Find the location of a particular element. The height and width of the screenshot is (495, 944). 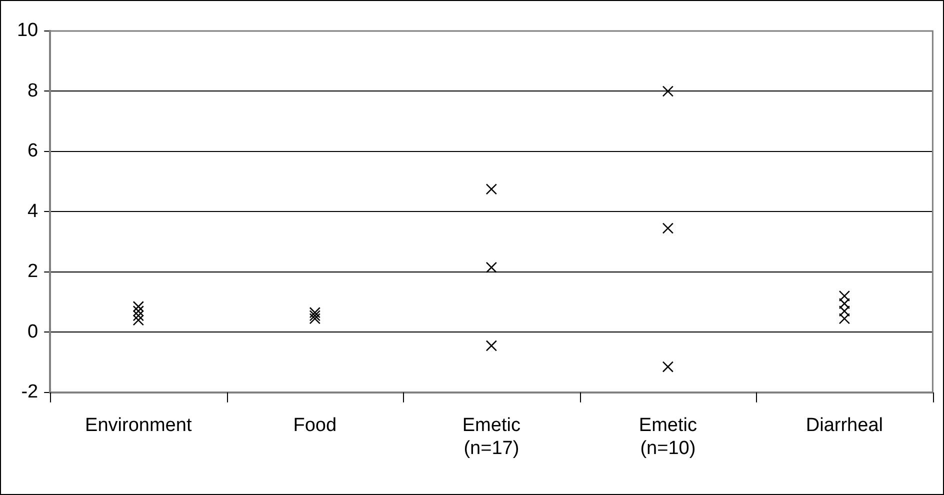

y-tick-label: 10 is located at coordinates (27, 31).